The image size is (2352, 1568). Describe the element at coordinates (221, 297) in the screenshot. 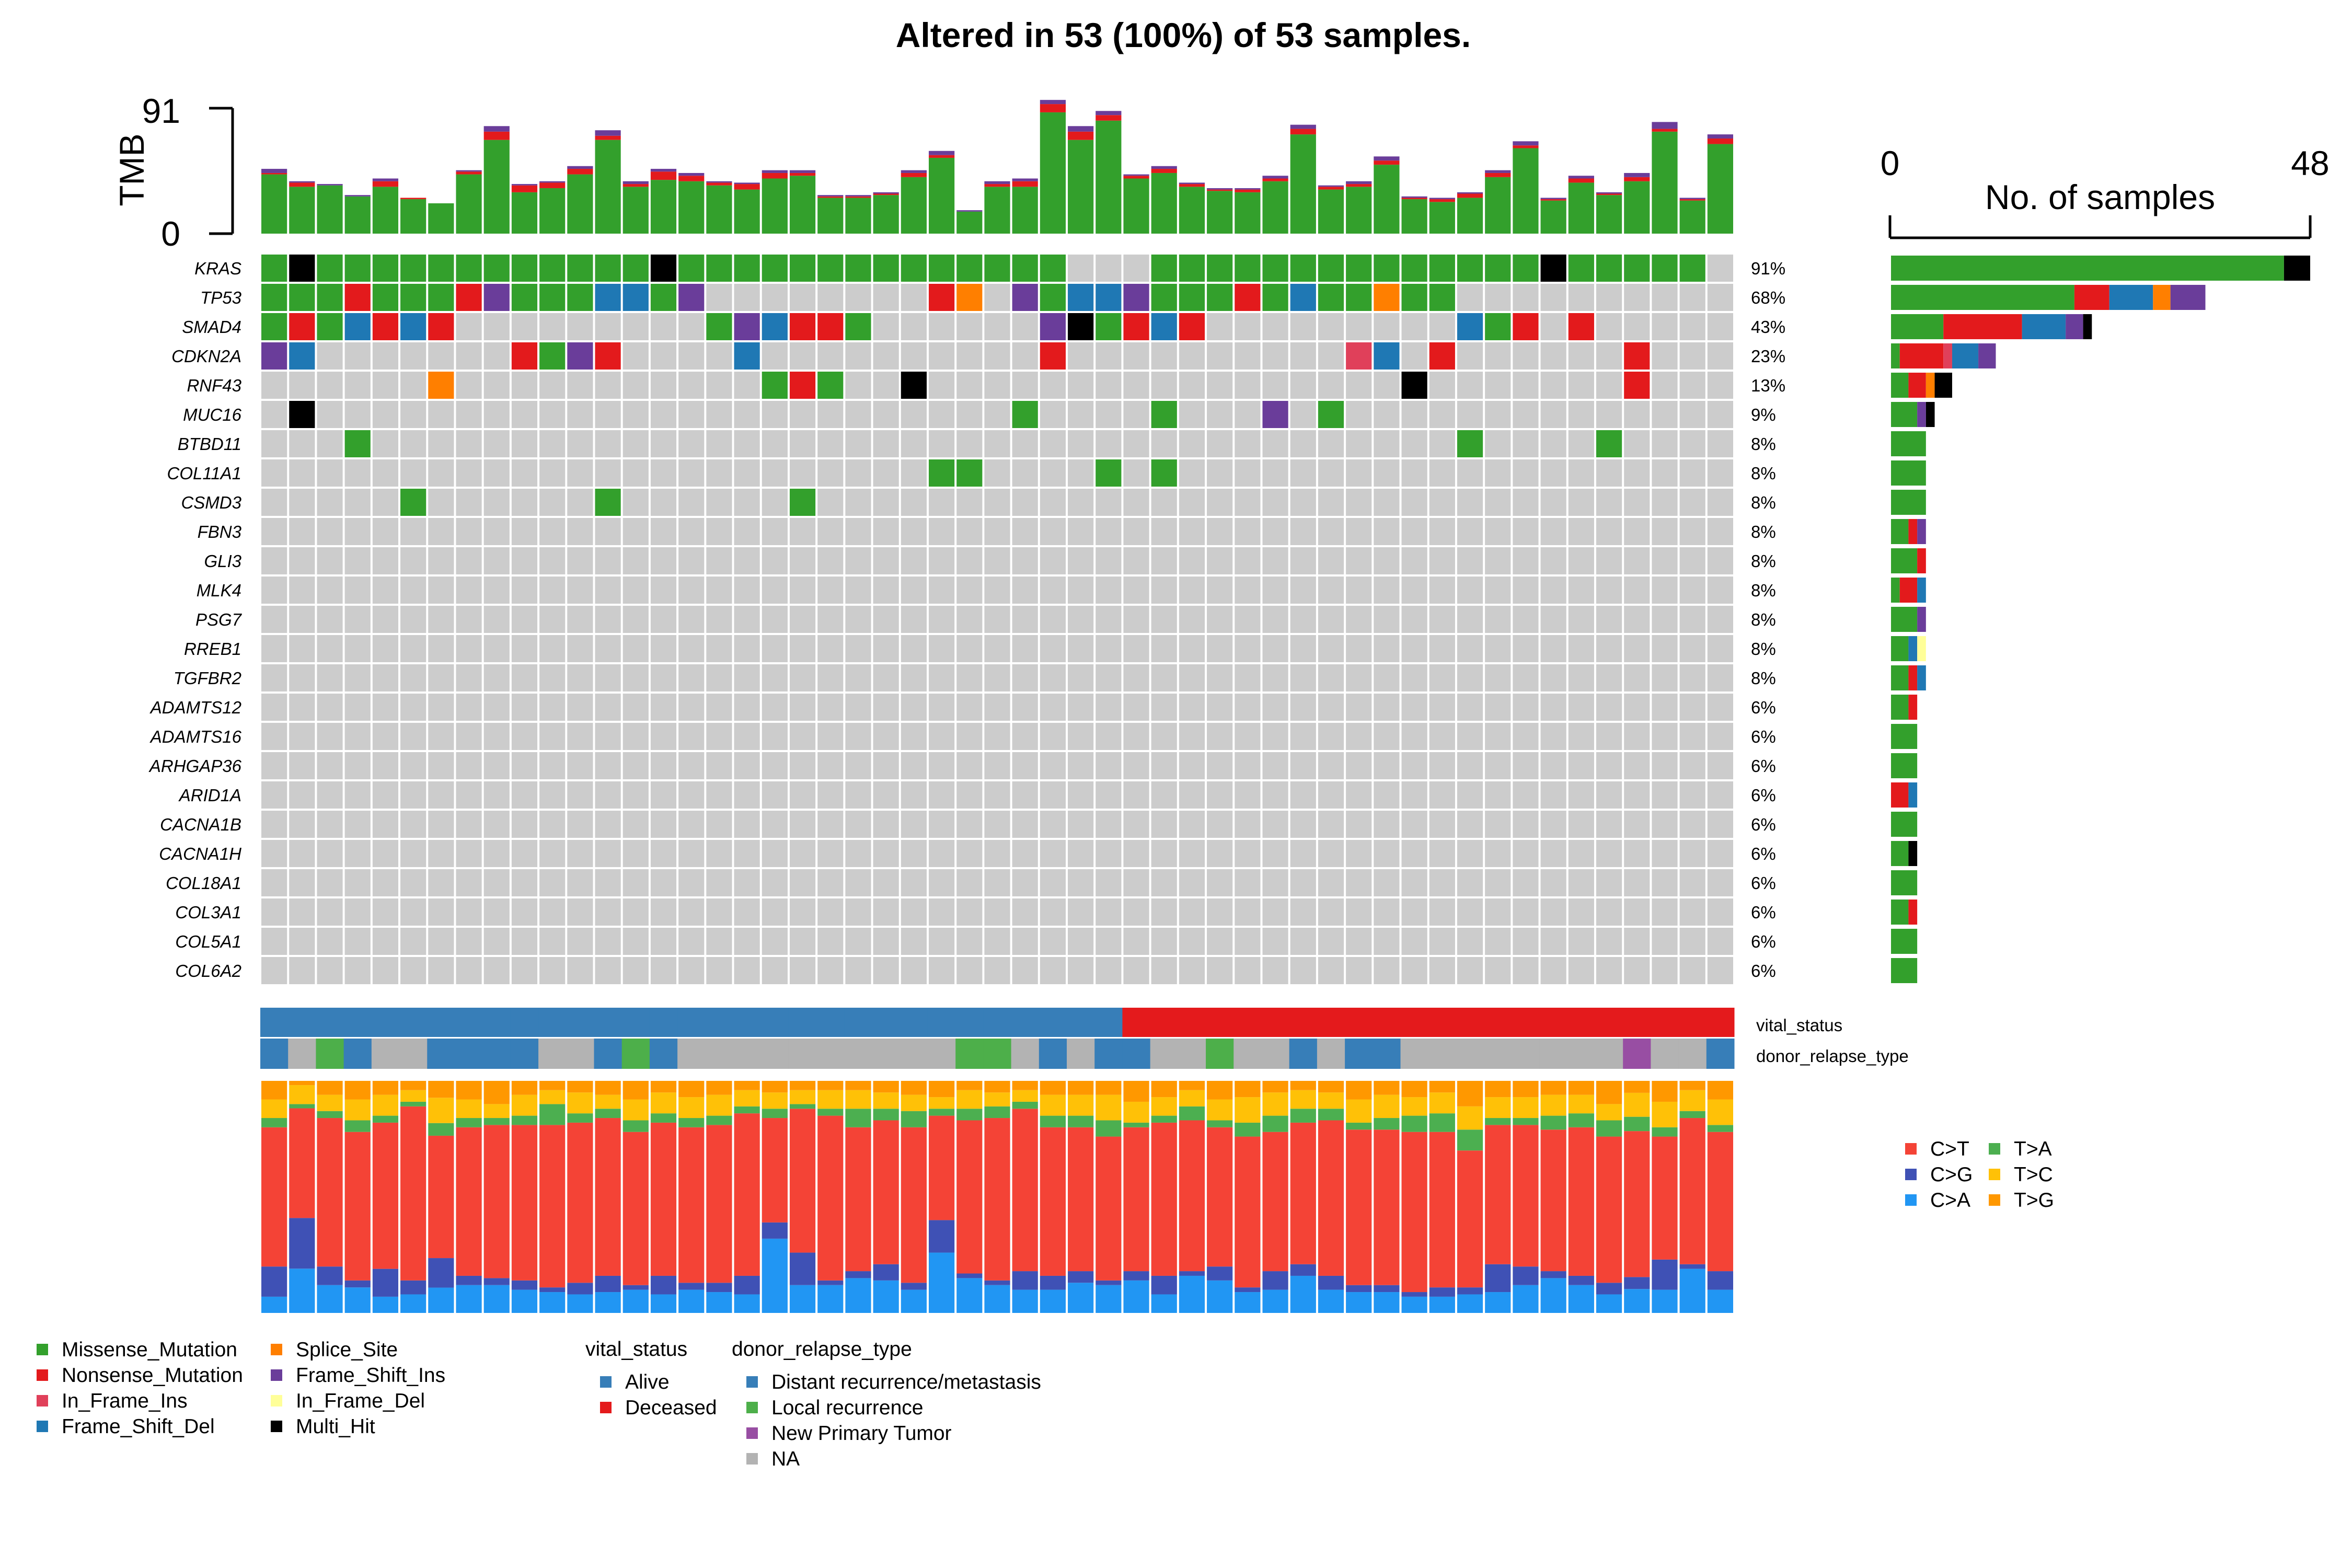

I see `gene-label: TP53` at that location.